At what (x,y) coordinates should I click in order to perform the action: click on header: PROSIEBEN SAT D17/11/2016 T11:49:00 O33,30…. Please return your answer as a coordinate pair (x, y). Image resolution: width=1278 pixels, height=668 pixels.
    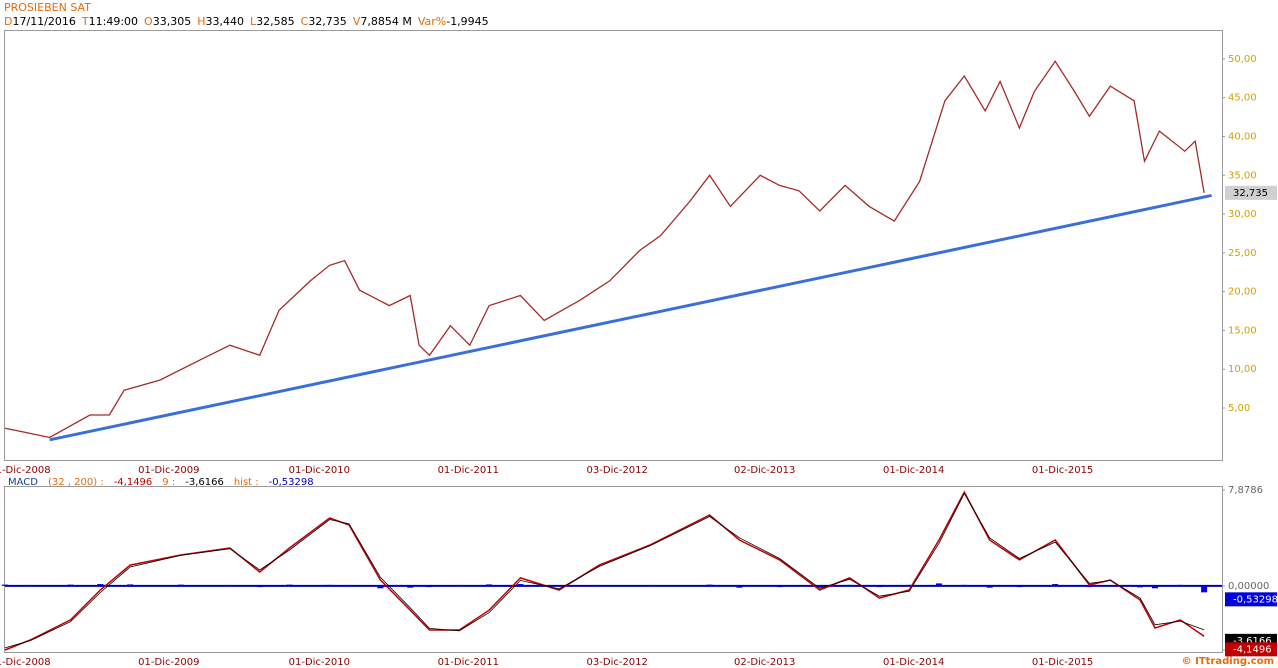
    Looking at the image, I should click on (249, 15).